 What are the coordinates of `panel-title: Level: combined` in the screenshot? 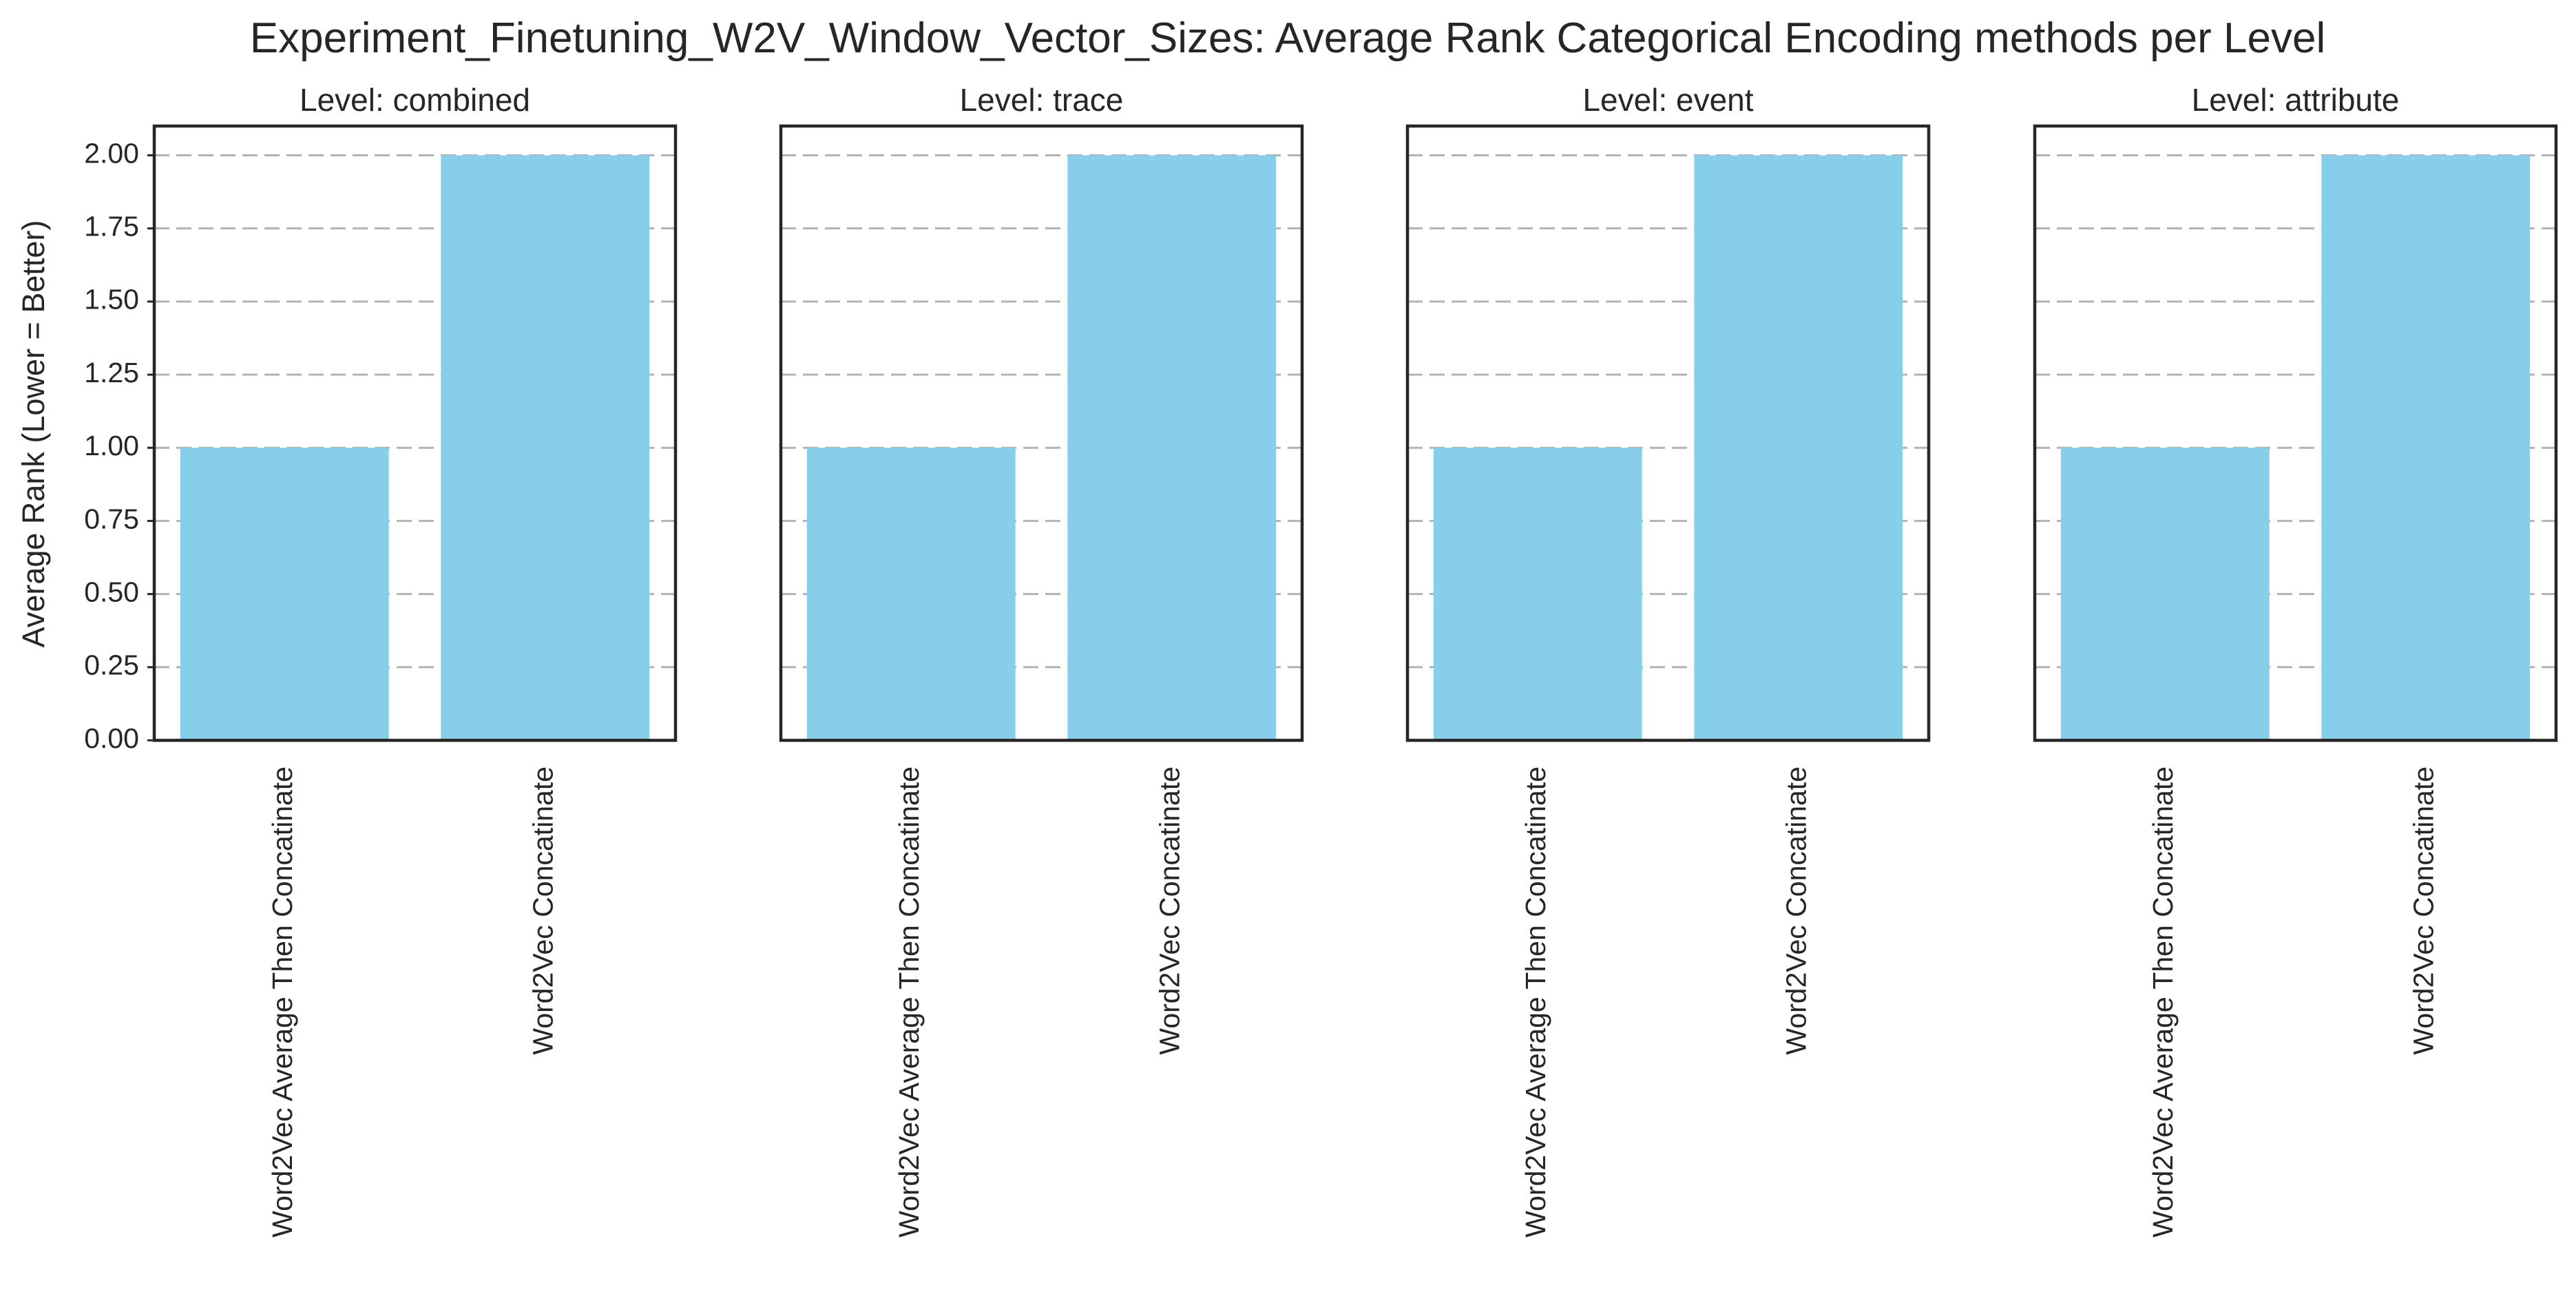 It's located at (415, 100).